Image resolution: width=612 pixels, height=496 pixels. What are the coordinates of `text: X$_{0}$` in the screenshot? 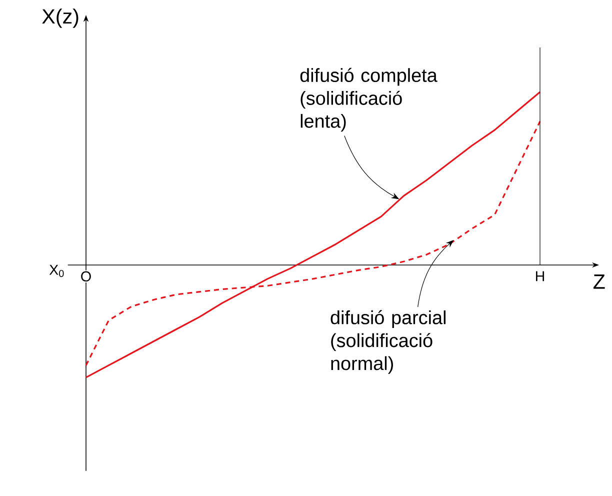 It's located at (56, 271).